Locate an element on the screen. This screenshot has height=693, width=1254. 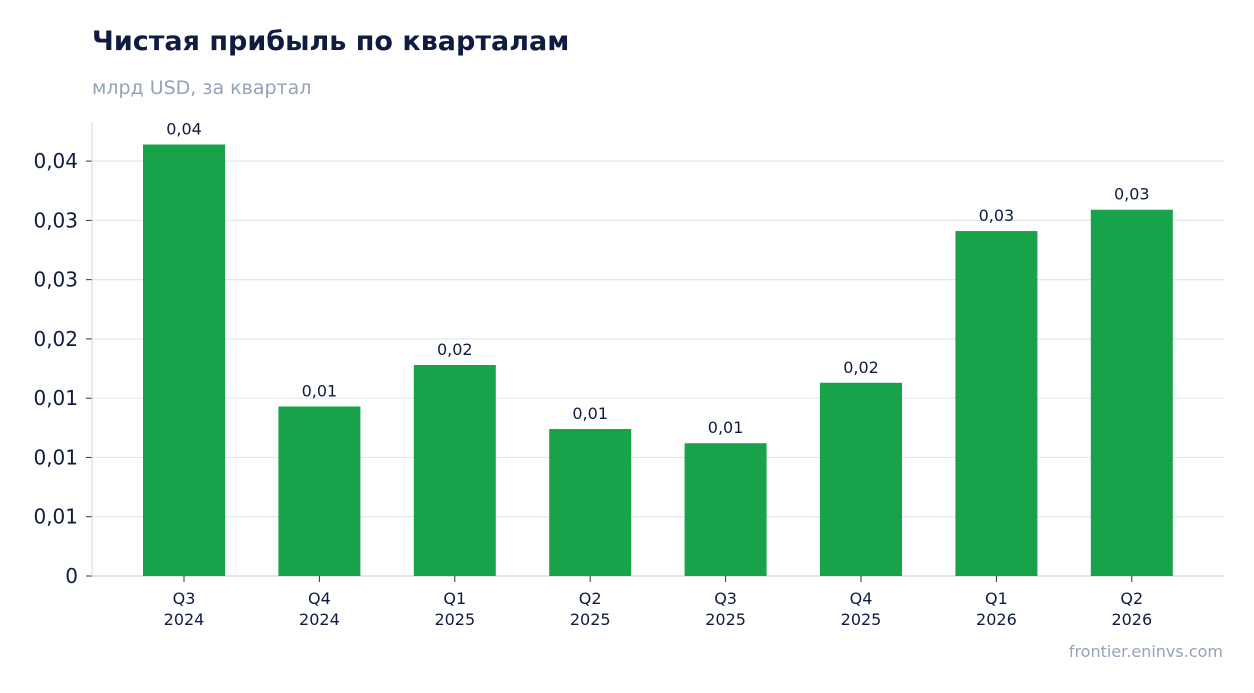
chart-title: Чистая прибыль по кварталам is located at coordinates (331, 41).